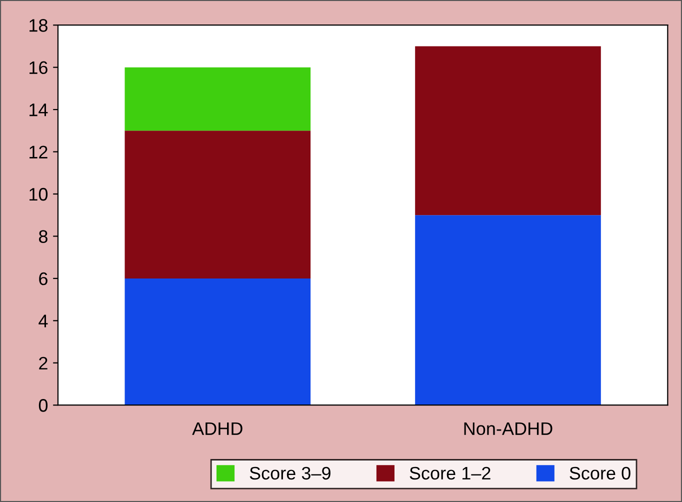 The height and width of the screenshot is (502, 682). I want to click on y-tick-label: 16, so click(39, 67).